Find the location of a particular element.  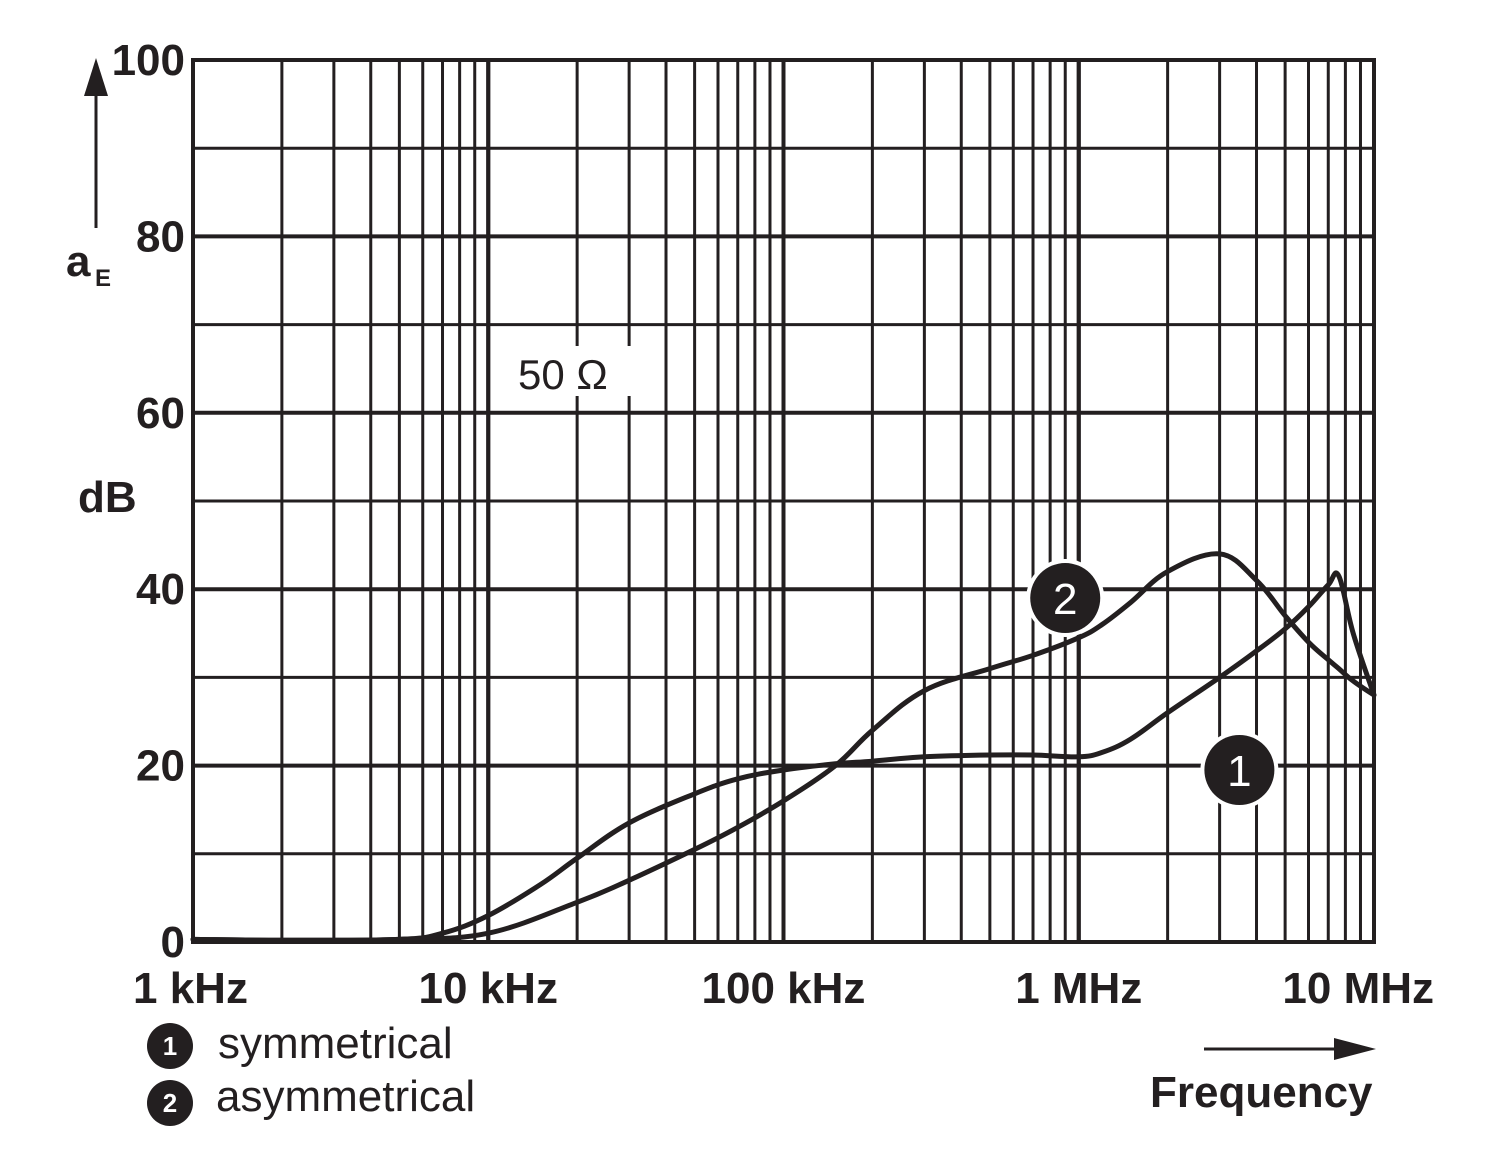

legend: 1 symmetrical 2 asymmetrical is located at coordinates (311, 1072).